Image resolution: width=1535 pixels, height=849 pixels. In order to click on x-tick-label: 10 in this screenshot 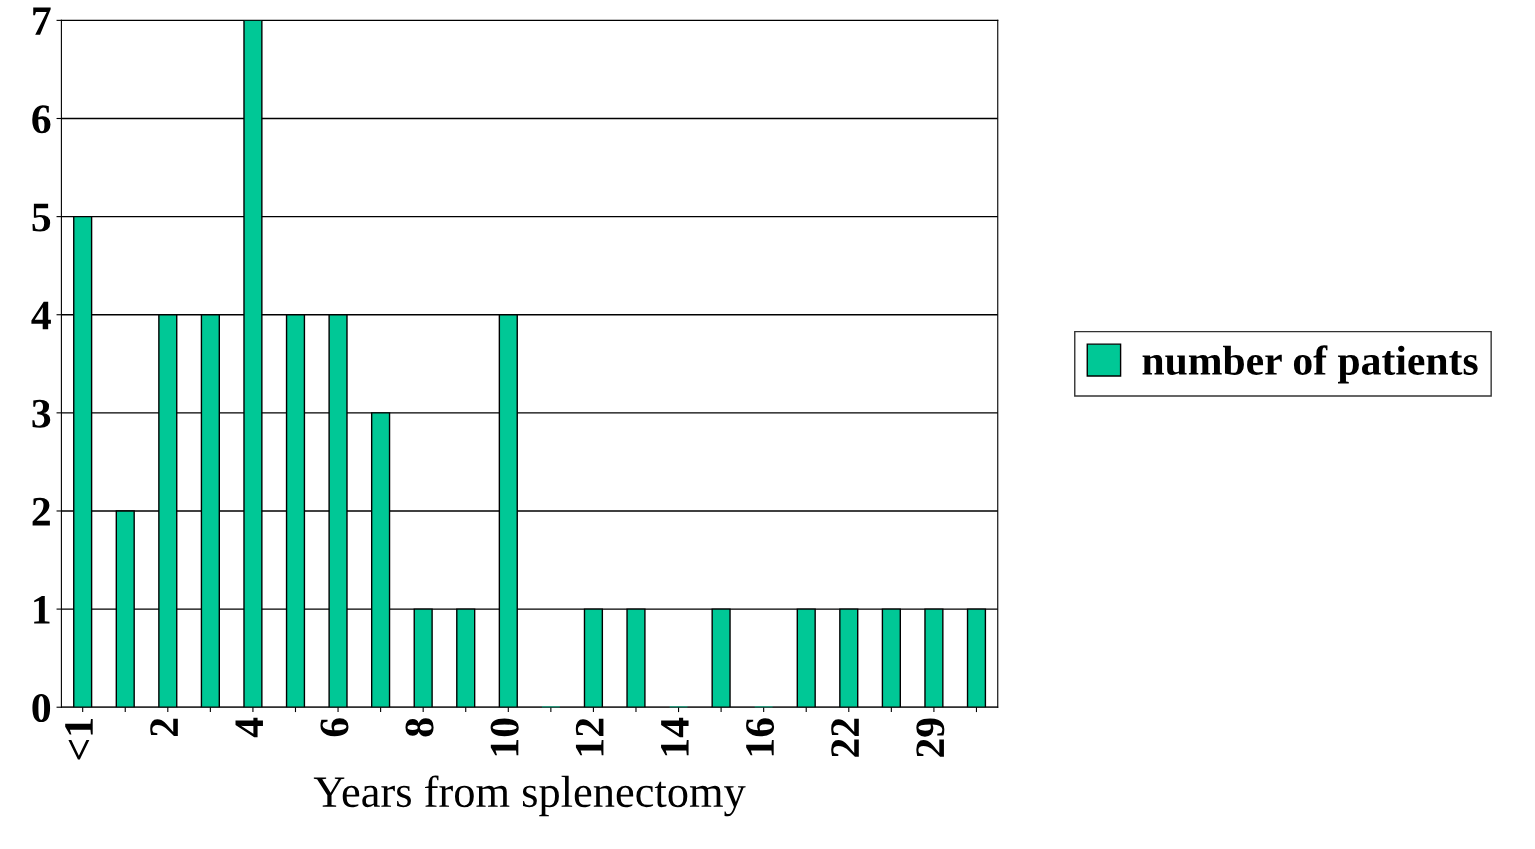, I will do `click(504, 737)`.